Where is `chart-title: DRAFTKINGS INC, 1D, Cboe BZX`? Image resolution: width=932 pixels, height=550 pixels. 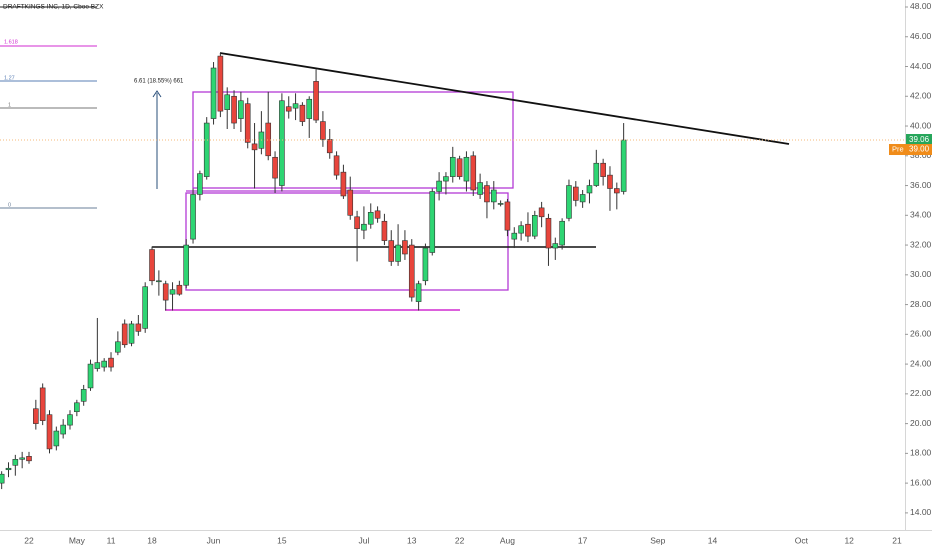 chart-title: DRAFTKINGS INC, 1D, Cboe BZX is located at coordinates (53, 7).